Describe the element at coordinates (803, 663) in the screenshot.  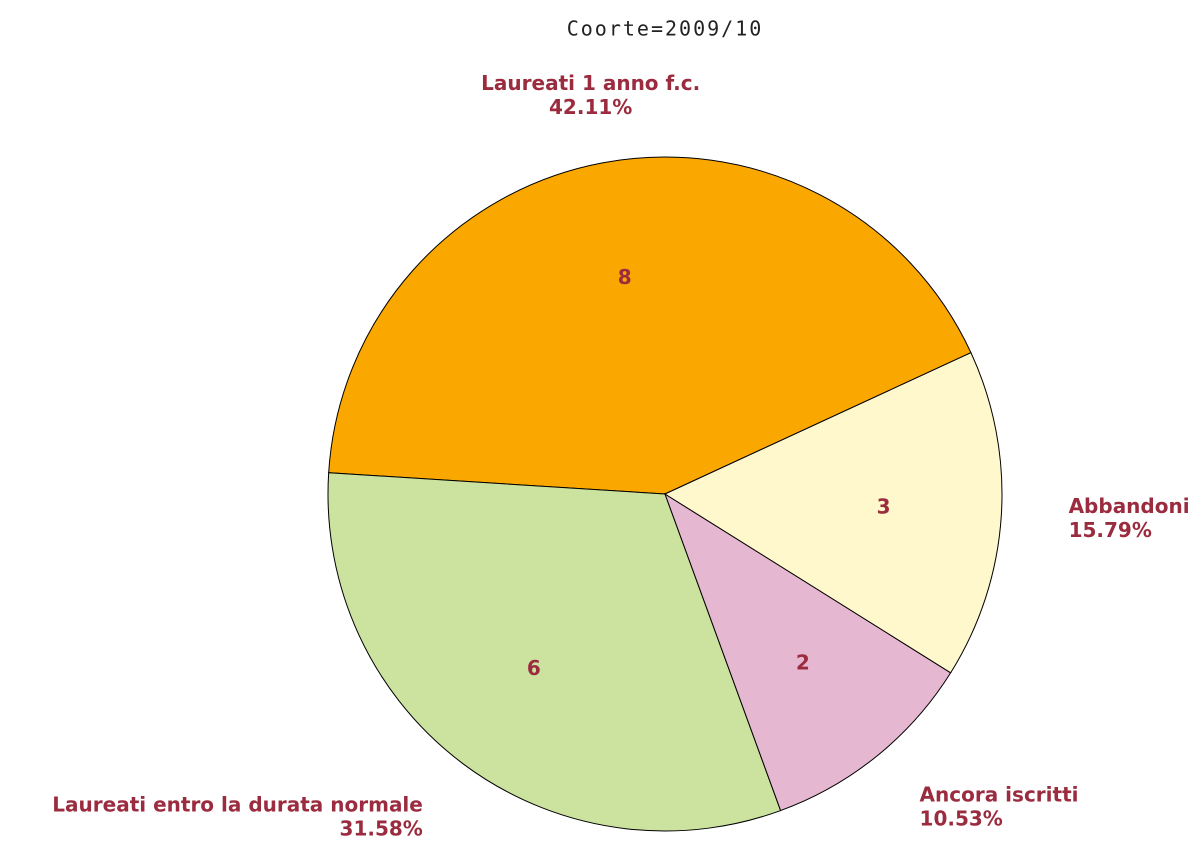
I see `slice-value-label: 2` at that location.